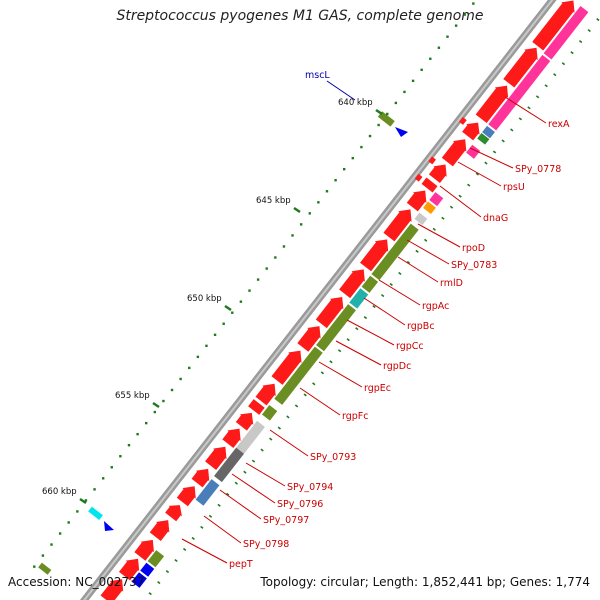 The height and width of the screenshot is (600, 600). Describe the element at coordinates (451, 283) in the screenshot. I see `gene-label: rmlD` at that location.